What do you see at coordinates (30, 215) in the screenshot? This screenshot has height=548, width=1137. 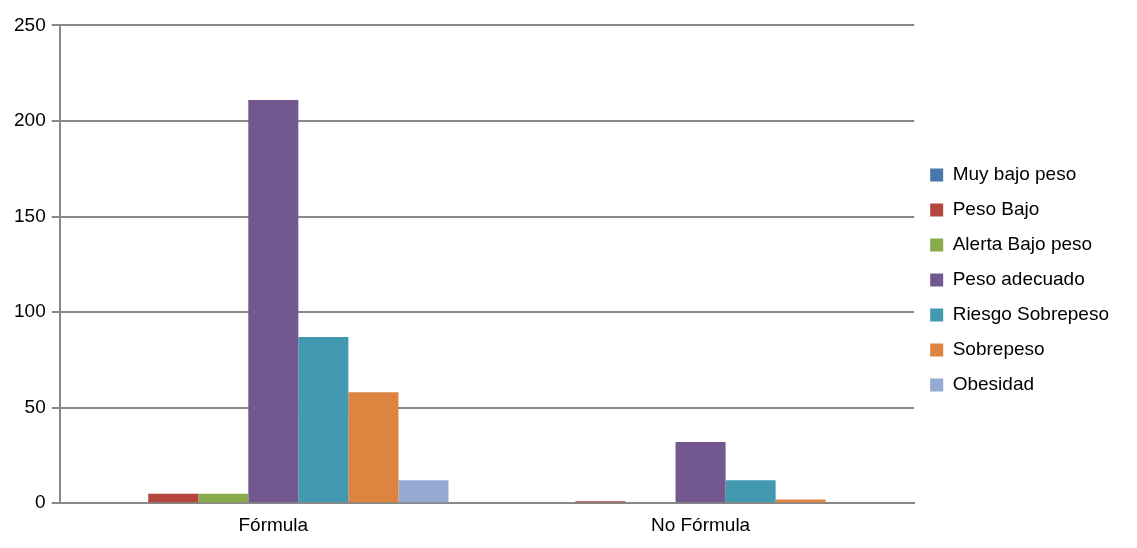 I see `y-tick-label: 150` at bounding box center [30, 215].